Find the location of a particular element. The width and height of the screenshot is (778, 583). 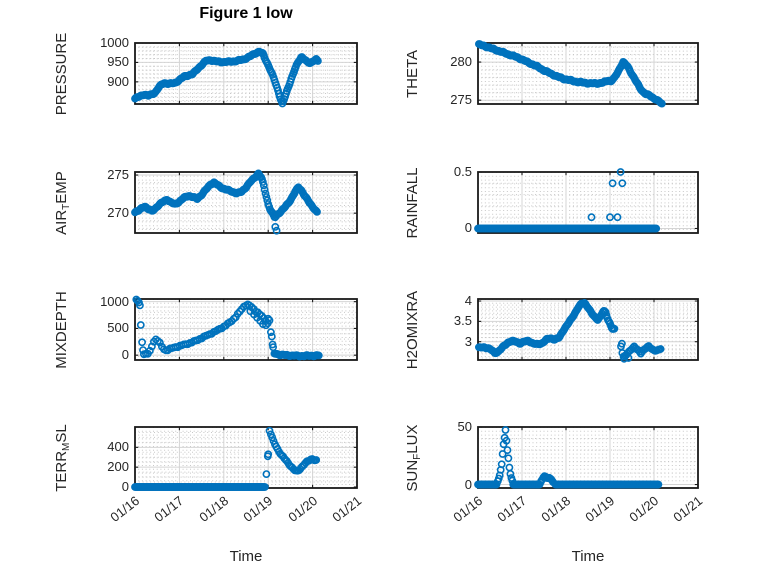

ylabel-text: PRESSURE is located at coordinates (61, 73).